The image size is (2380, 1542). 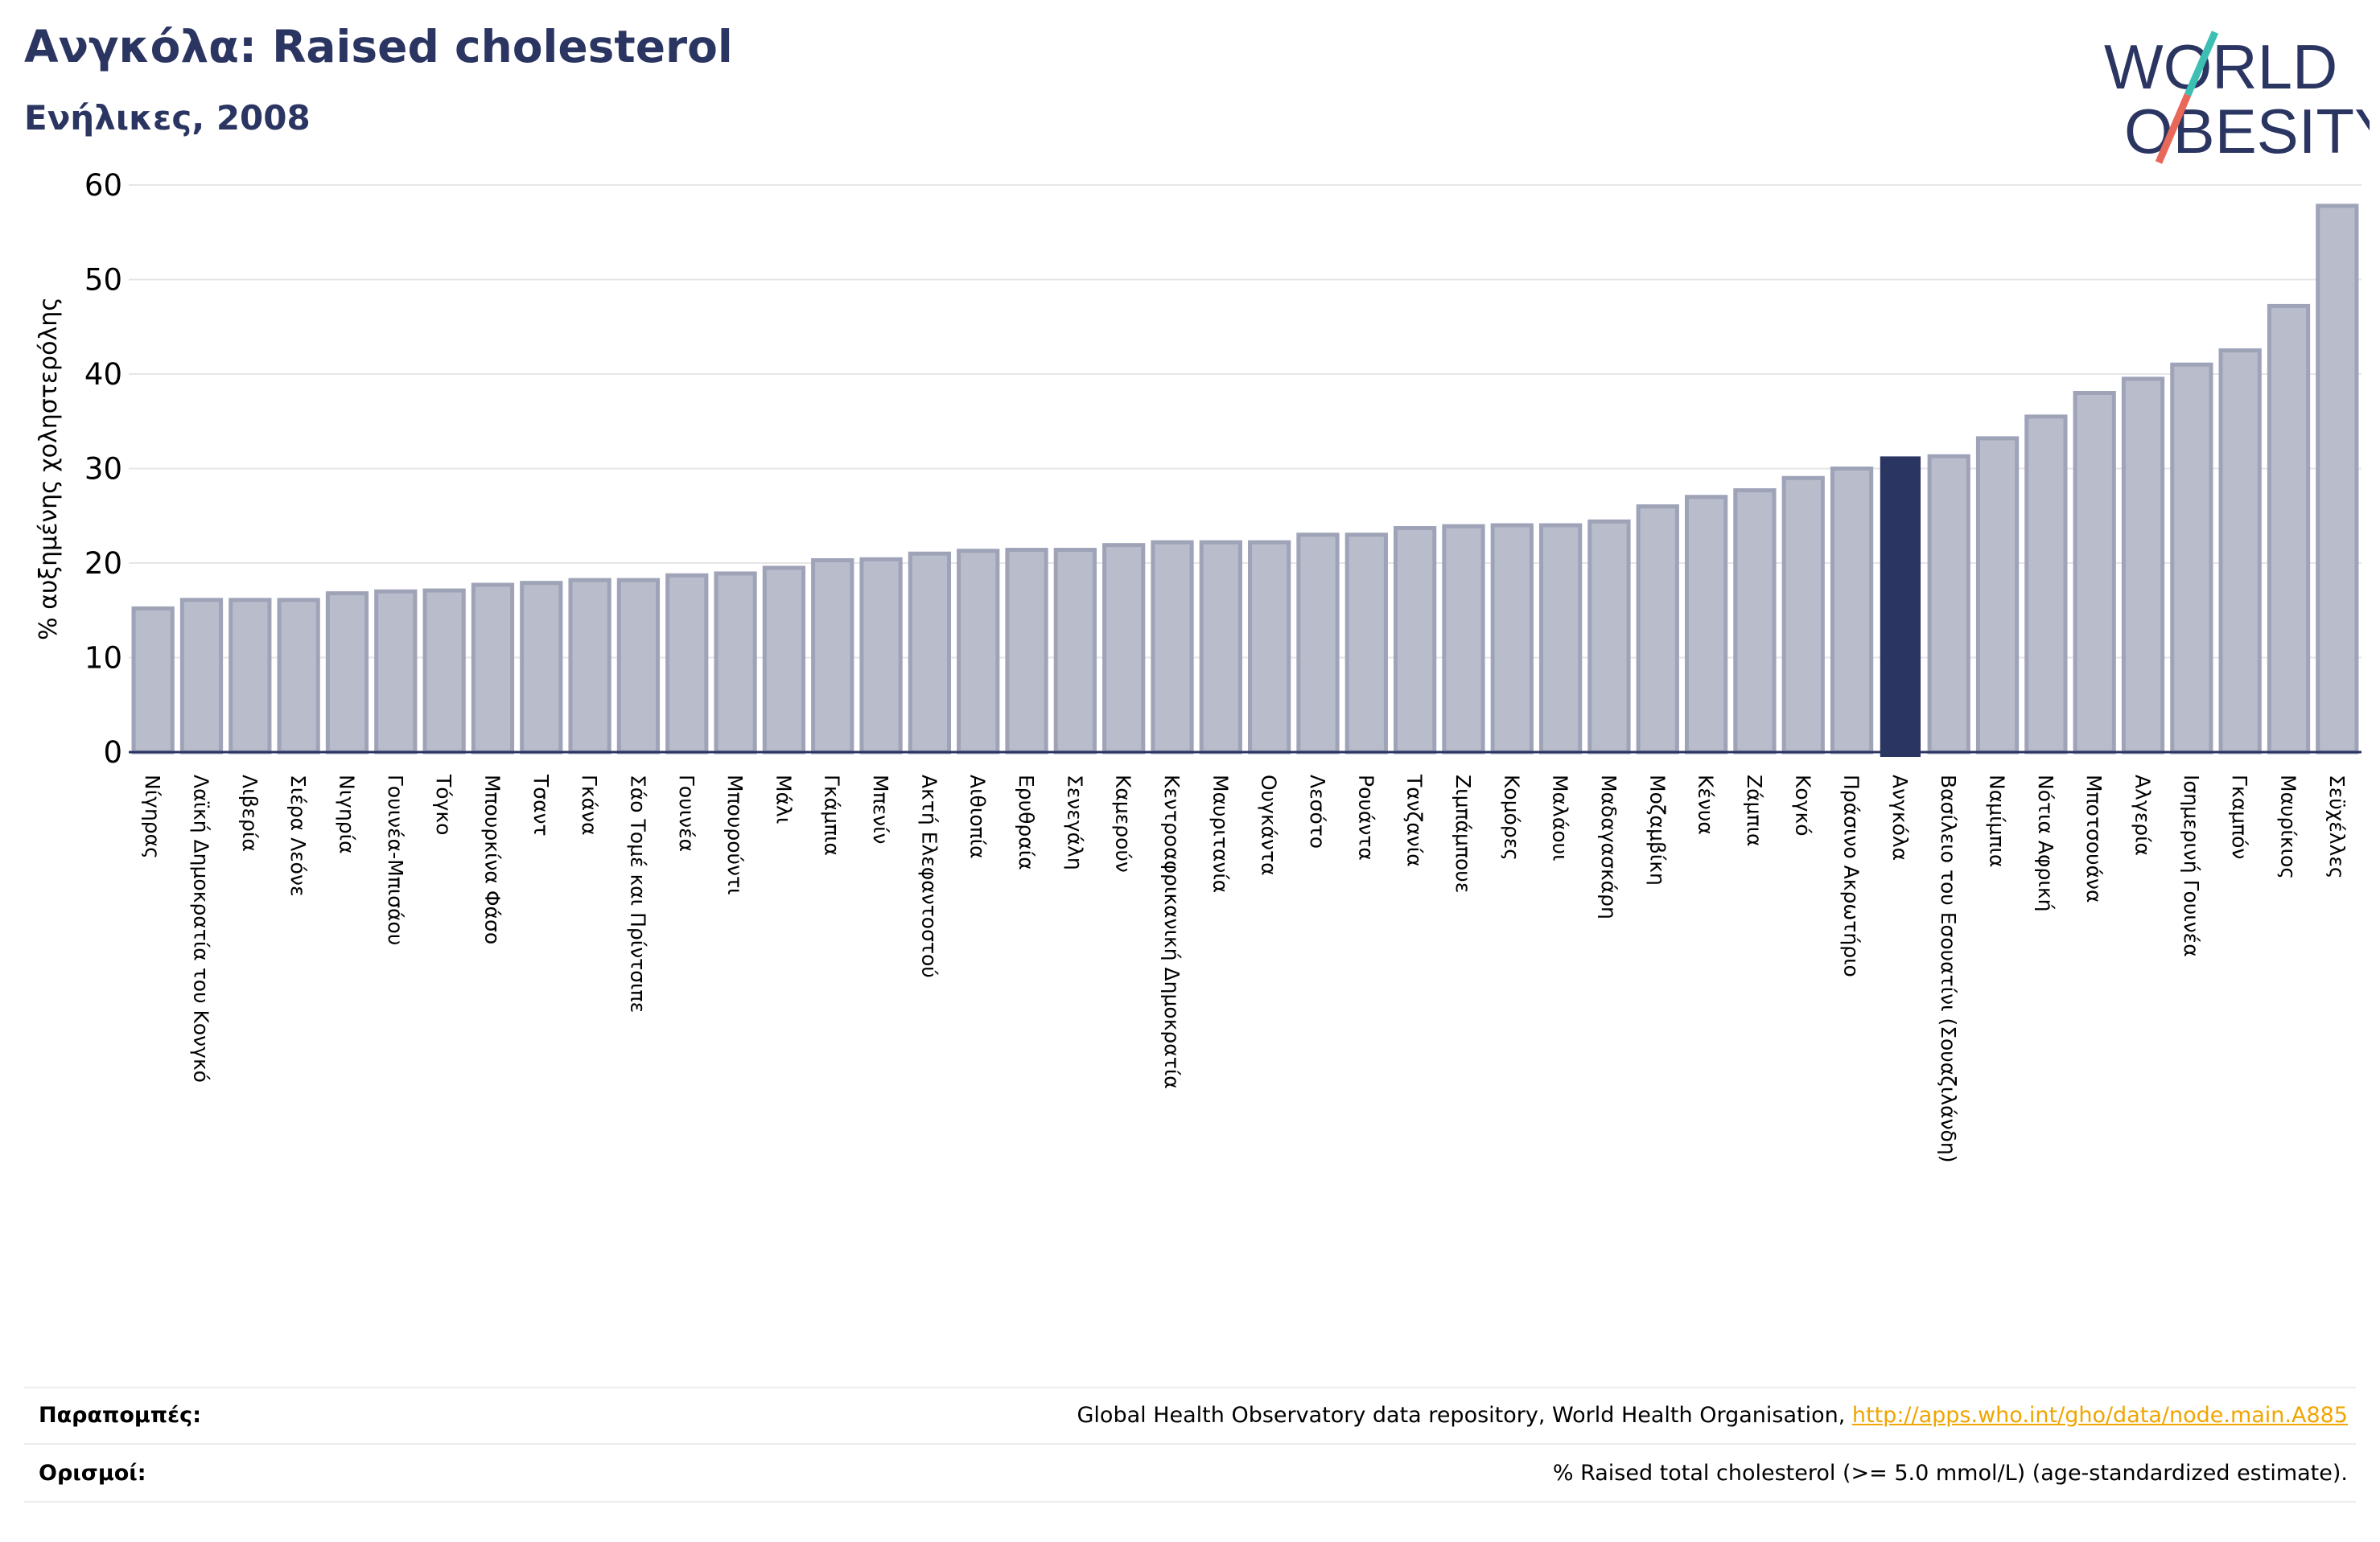 I want to click on x-tick-label: Τόγκο, so click(x=444, y=804).